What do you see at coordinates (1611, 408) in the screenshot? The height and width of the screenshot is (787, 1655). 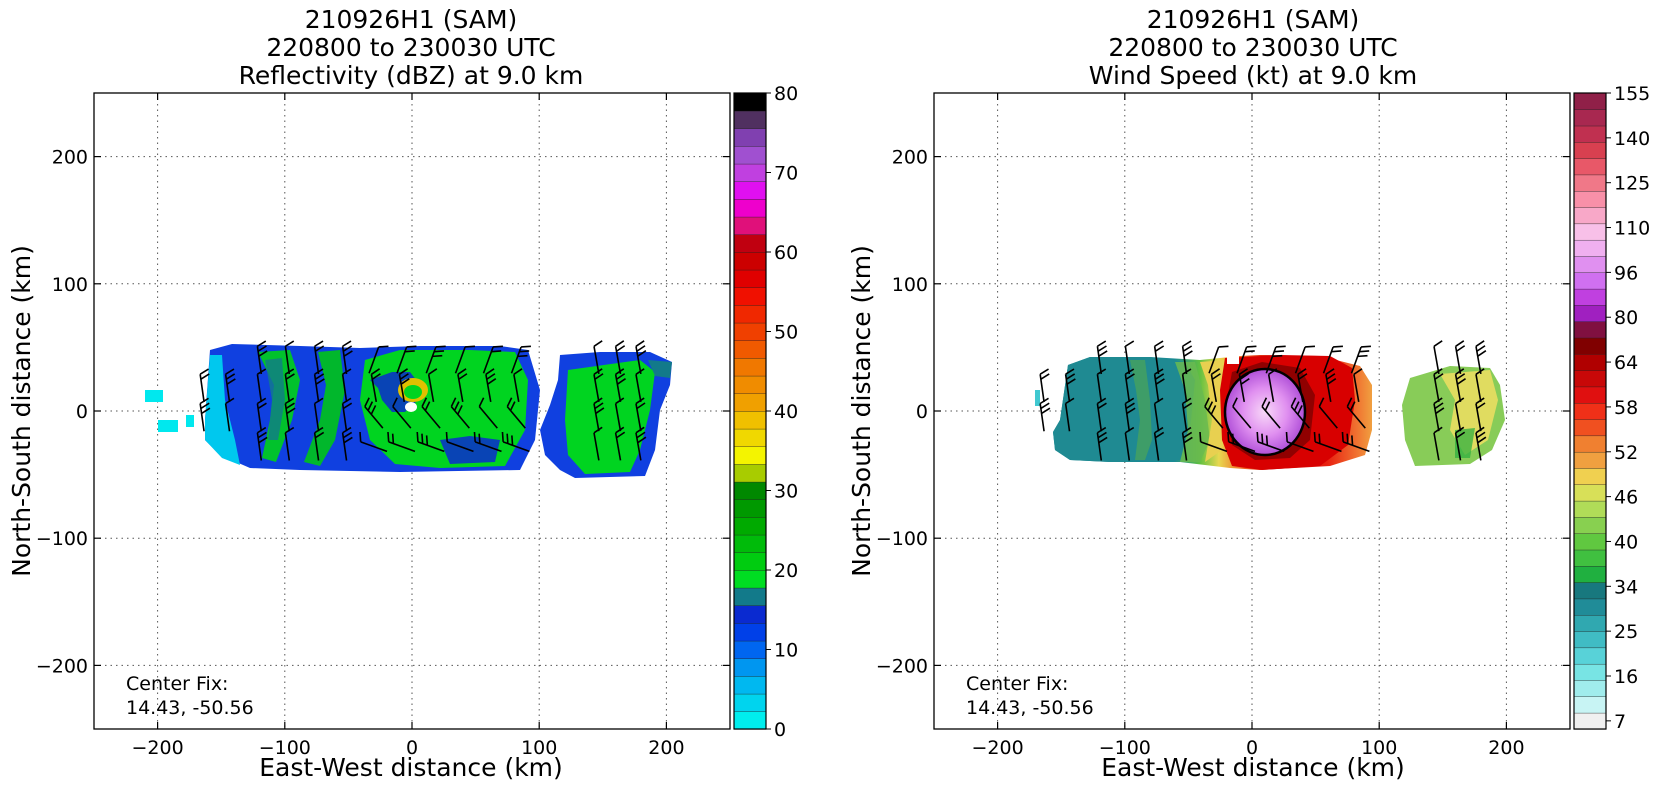 I see `windspeed-colorbar: 7 16 25 34 40 46 52 58 64 80 96 110 125 140 155` at bounding box center [1611, 408].